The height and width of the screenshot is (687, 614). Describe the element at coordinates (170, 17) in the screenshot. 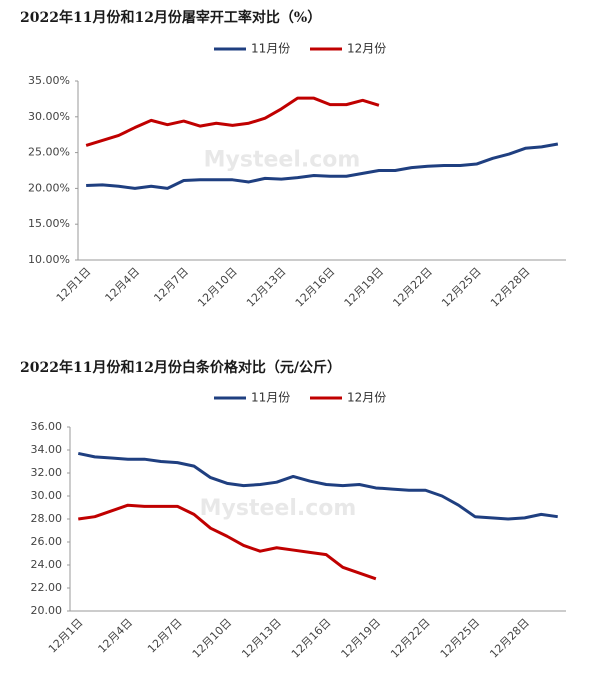

I see `chart-title: 2022年11月份和12月份屠宰开工率对比（%）` at that location.